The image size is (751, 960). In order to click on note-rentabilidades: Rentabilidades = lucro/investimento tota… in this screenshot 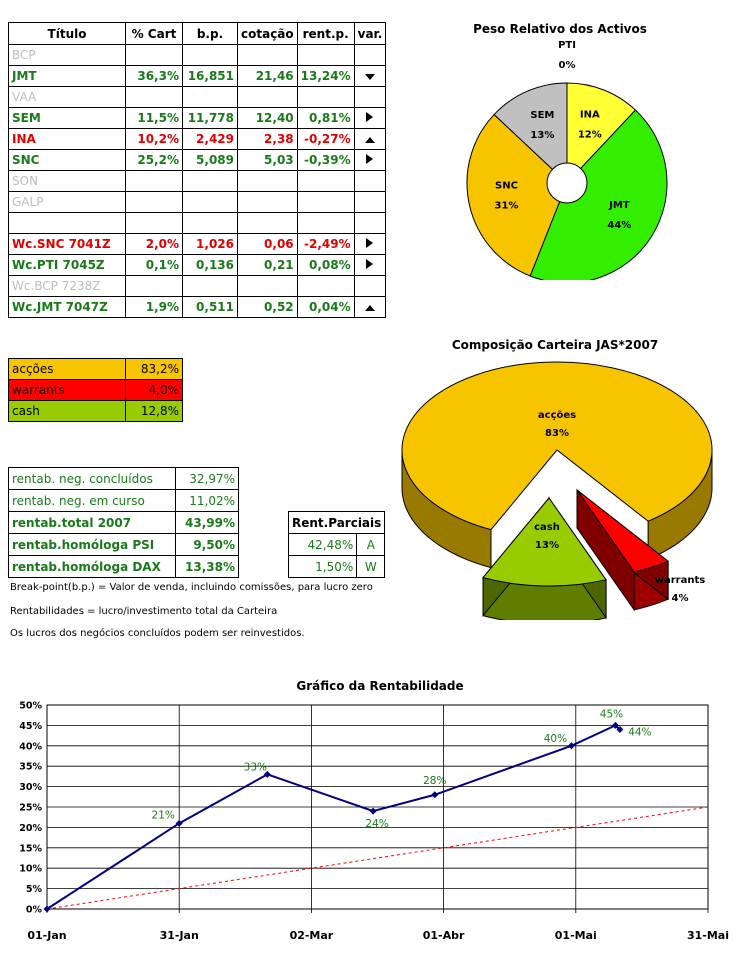, I will do `click(144, 611)`.